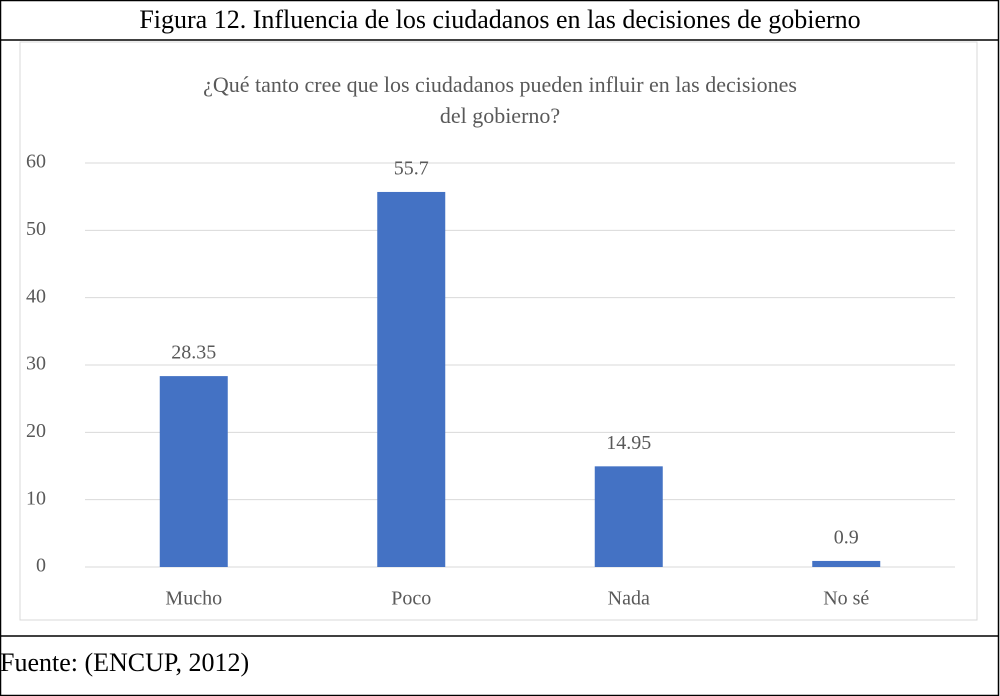  I want to click on y-tick-label: 40, so click(36, 296).